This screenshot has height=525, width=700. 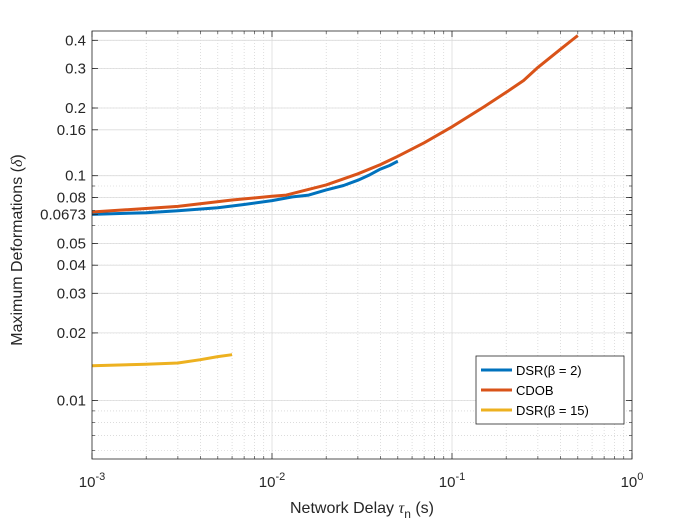 What do you see at coordinates (71, 333) in the screenshot?
I see `y-tick-label: 0.02` at bounding box center [71, 333].